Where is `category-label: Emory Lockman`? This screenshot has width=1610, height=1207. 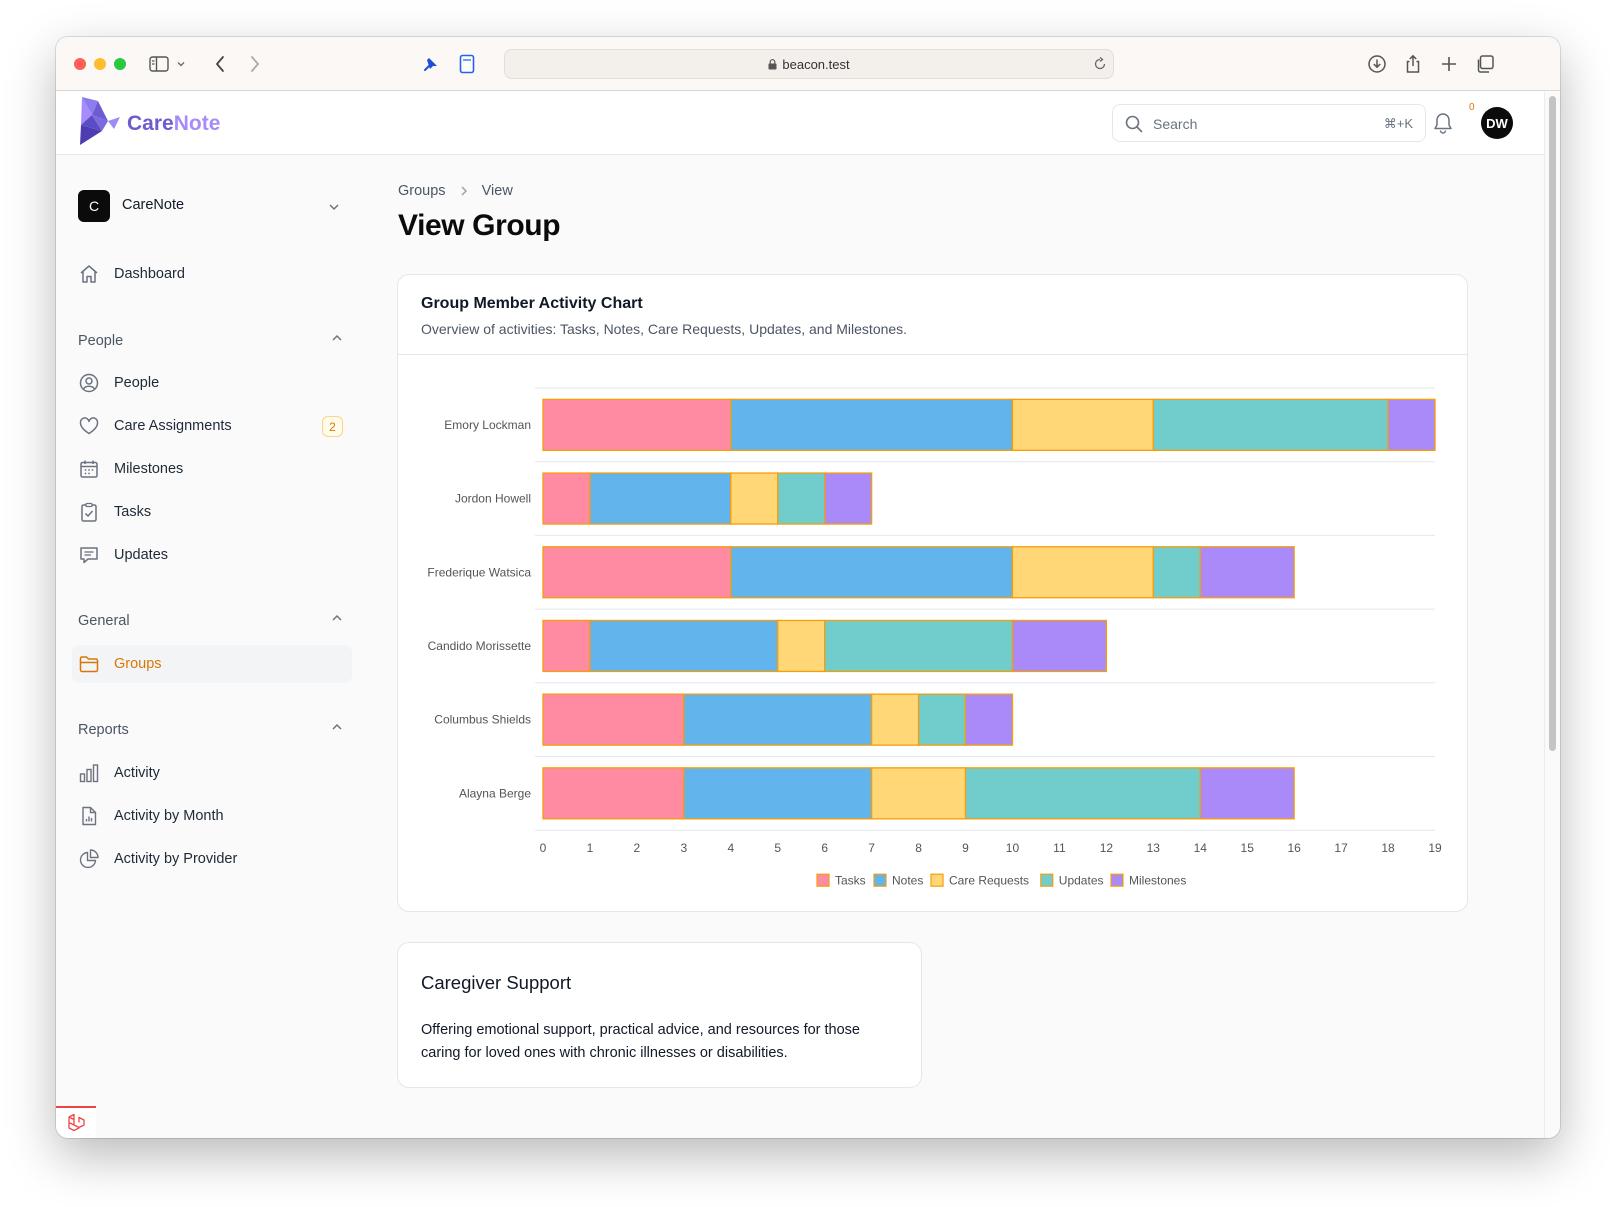 category-label: Emory Lockman is located at coordinates (487, 425).